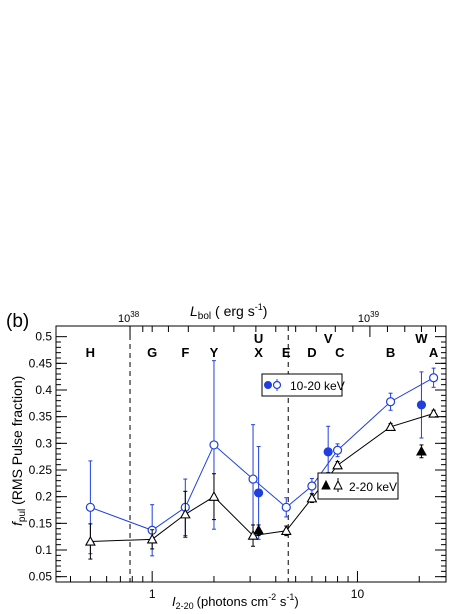 The image size is (474, 614). What do you see at coordinates (358, 594) in the screenshot?
I see `x-tick-label: 10` at bounding box center [358, 594].